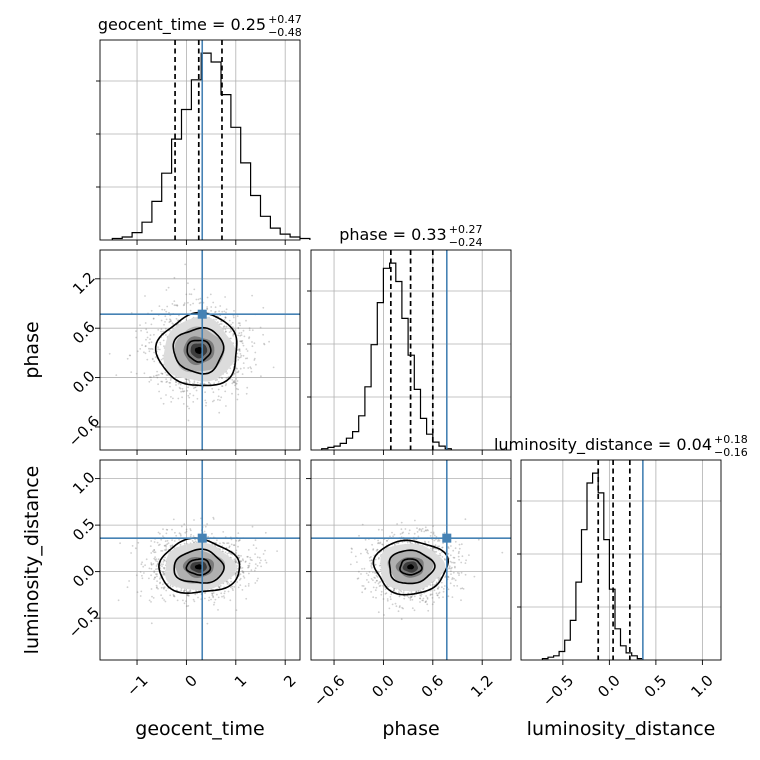 This screenshot has height=760, width=760. What do you see at coordinates (84, 333) in the screenshot?
I see `y-tick-label-phase-2: 0.6` at bounding box center [84, 333].